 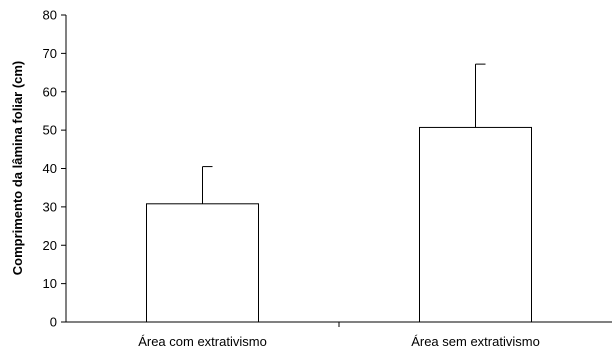 I want to click on y-tick-label: 30, so click(x=50, y=206).